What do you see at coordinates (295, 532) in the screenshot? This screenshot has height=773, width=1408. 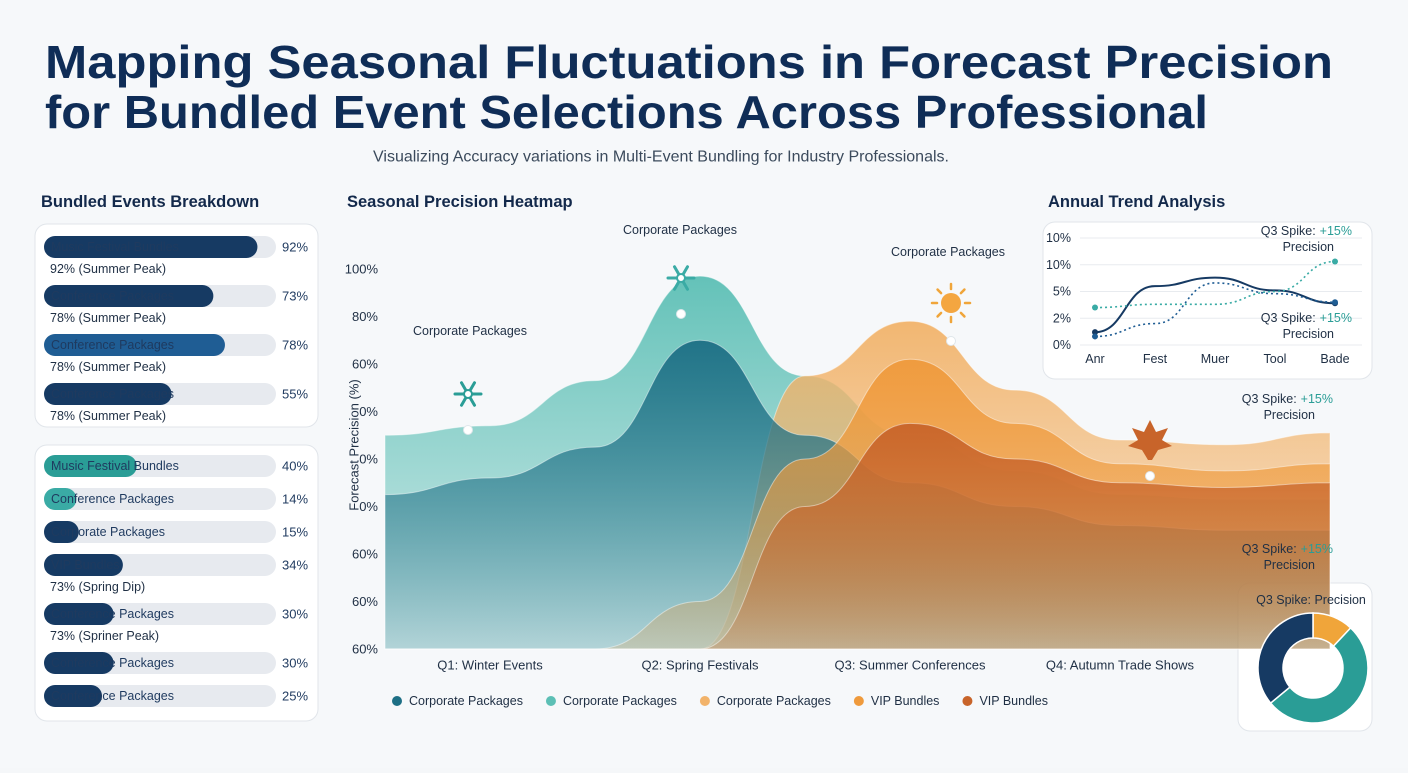 I see `value-label: 15%` at bounding box center [295, 532].